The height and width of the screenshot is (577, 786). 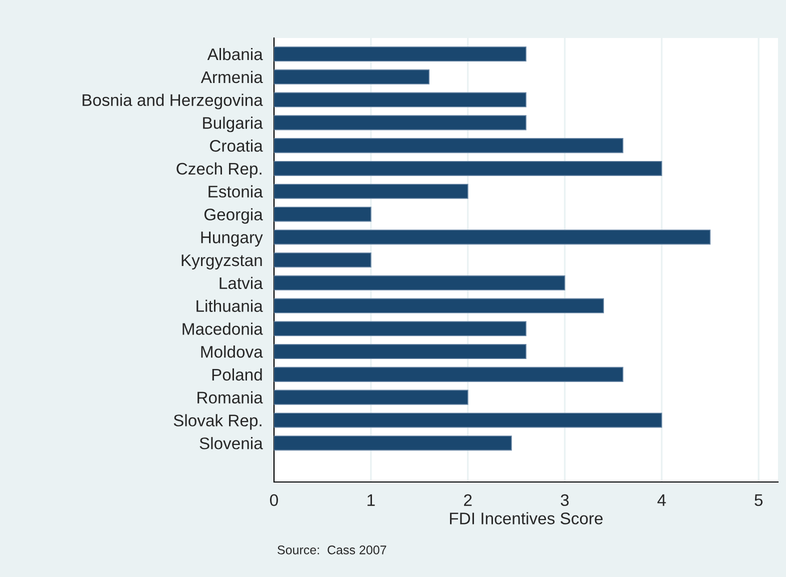 I want to click on y-tick-label: Georgia, so click(x=233, y=216).